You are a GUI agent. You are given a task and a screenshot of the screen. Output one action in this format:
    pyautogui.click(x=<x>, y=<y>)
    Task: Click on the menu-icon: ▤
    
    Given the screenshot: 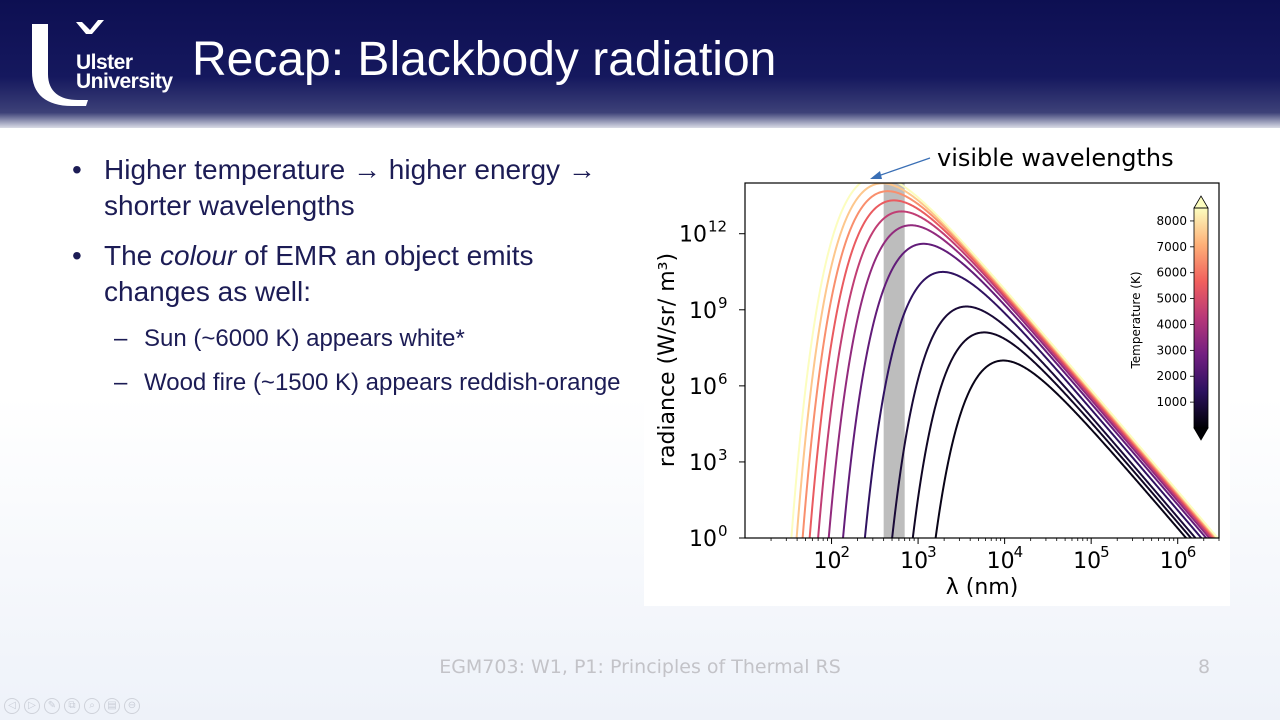 What is the action you would take?
    pyautogui.click(x=112, y=706)
    